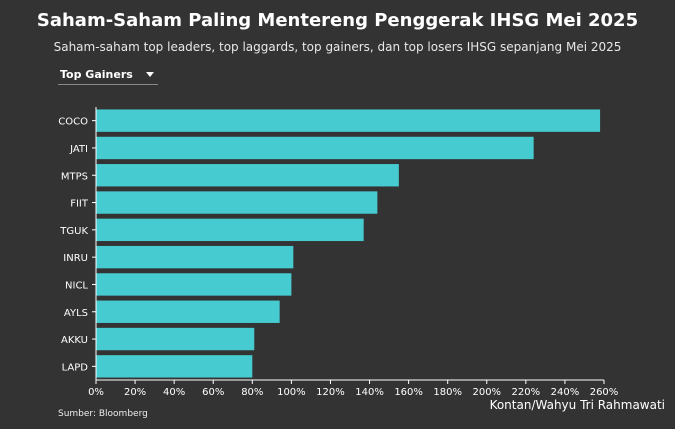 The image size is (675, 429). I want to click on x-tick-label: 200%, so click(486, 392).